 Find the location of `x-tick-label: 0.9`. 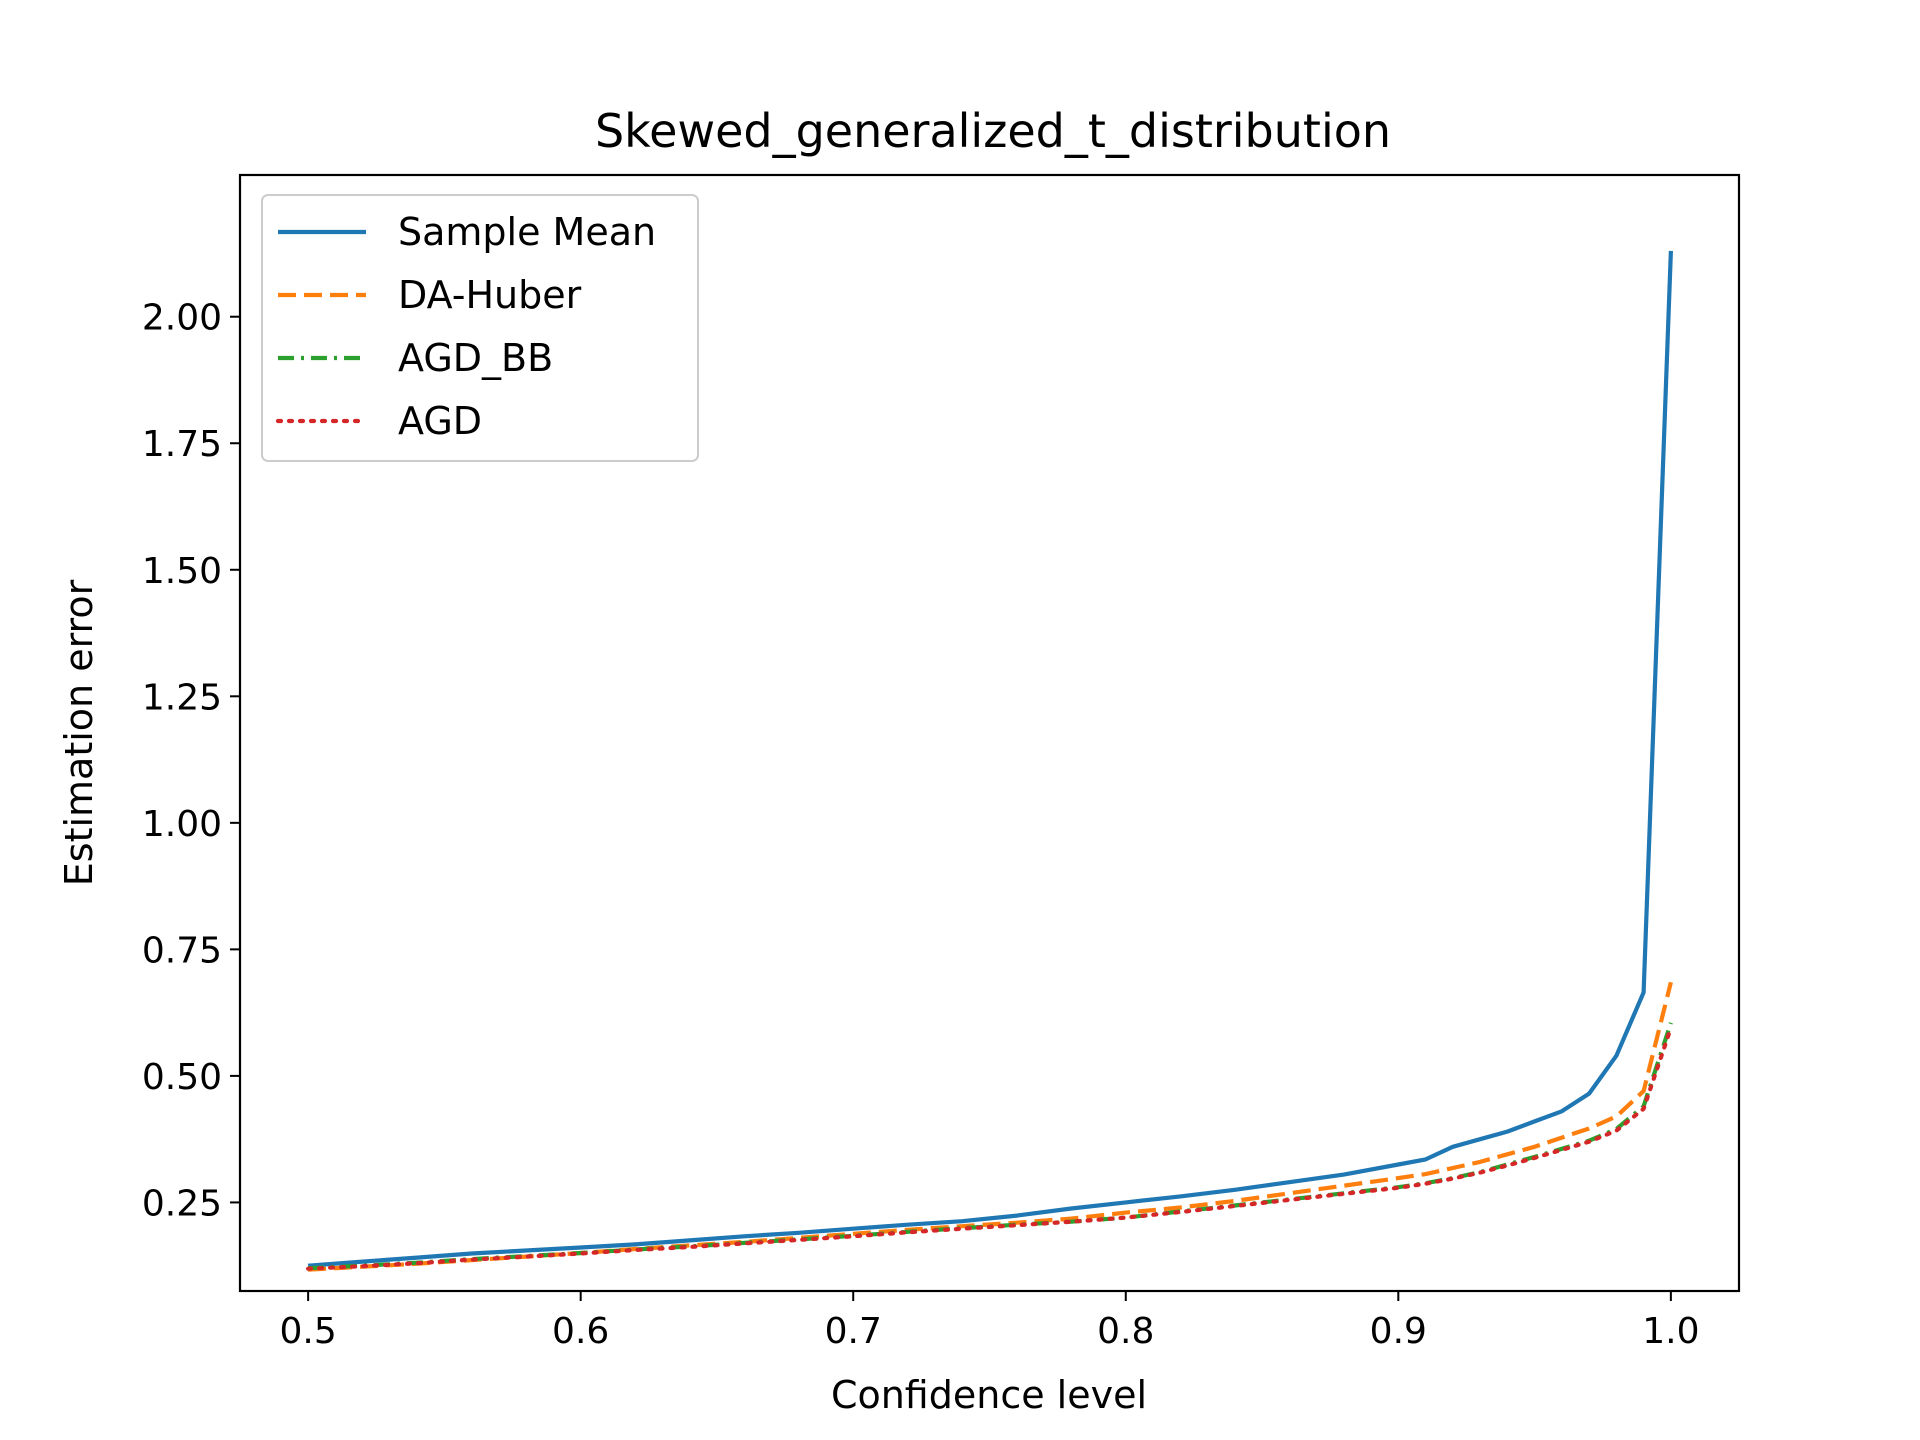

x-tick-label: 0.9 is located at coordinates (1398, 1331).